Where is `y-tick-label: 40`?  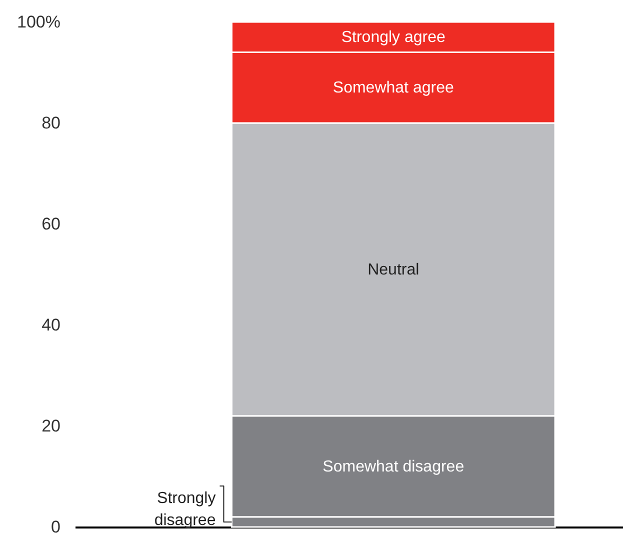 y-tick-label: 40 is located at coordinates (51, 325).